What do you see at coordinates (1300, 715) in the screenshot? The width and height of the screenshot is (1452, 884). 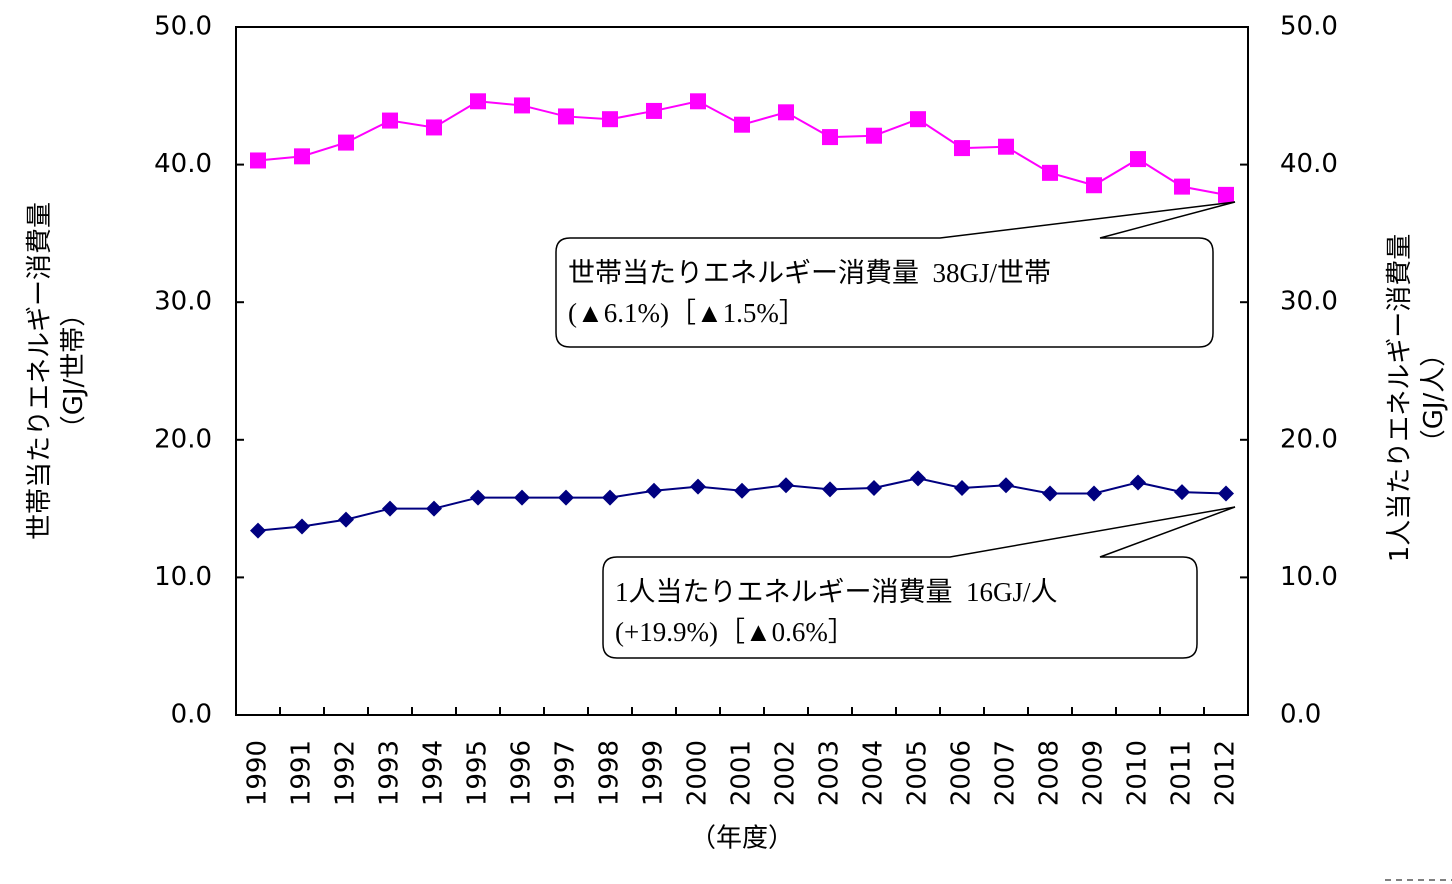 I see `y2-tick-label: 0.0` at bounding box center [1300, 715].